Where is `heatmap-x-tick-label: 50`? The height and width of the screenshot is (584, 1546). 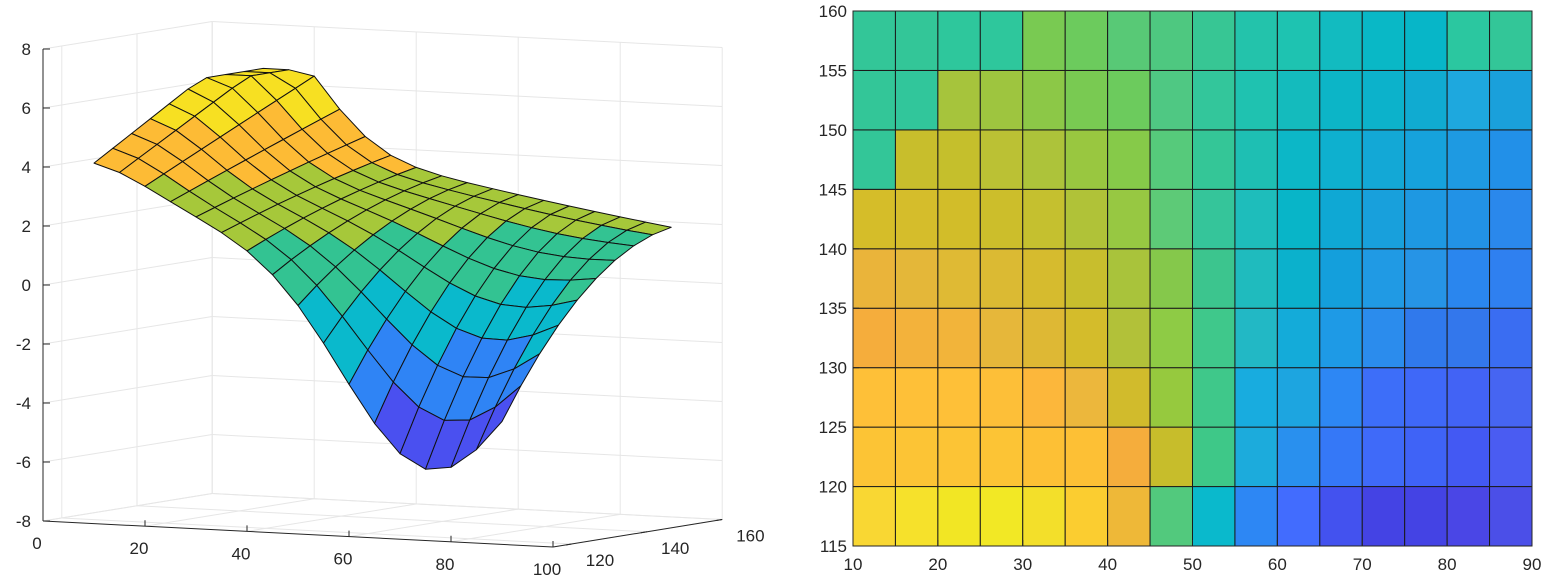 heatmap-x-tick-label: 50 is located at coordinates (1192, 564).